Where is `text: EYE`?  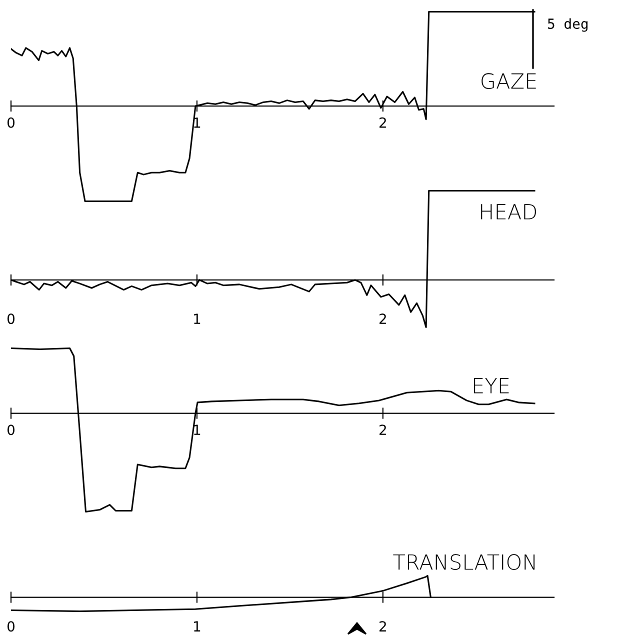
text: EYE is located at coordinates (491, 386).